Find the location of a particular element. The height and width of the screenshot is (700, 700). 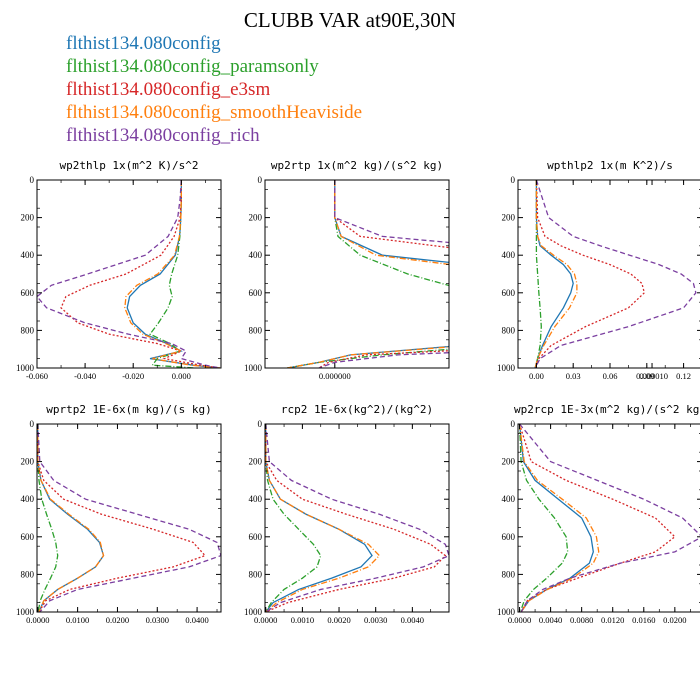

legend-label: flthist134.080config_e3sm is located at coordinates (168, 89).